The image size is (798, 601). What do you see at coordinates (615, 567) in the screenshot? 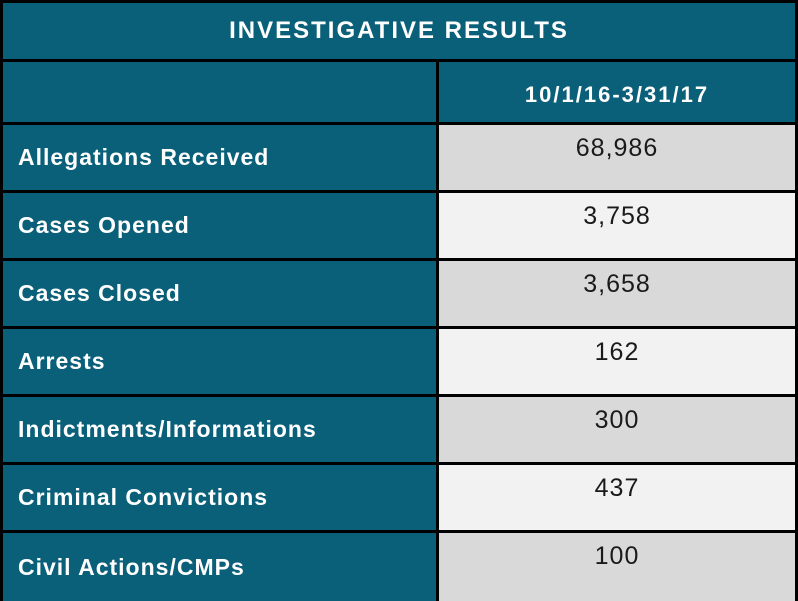
I see `row-value: 100` at bounding box center [615, 567].